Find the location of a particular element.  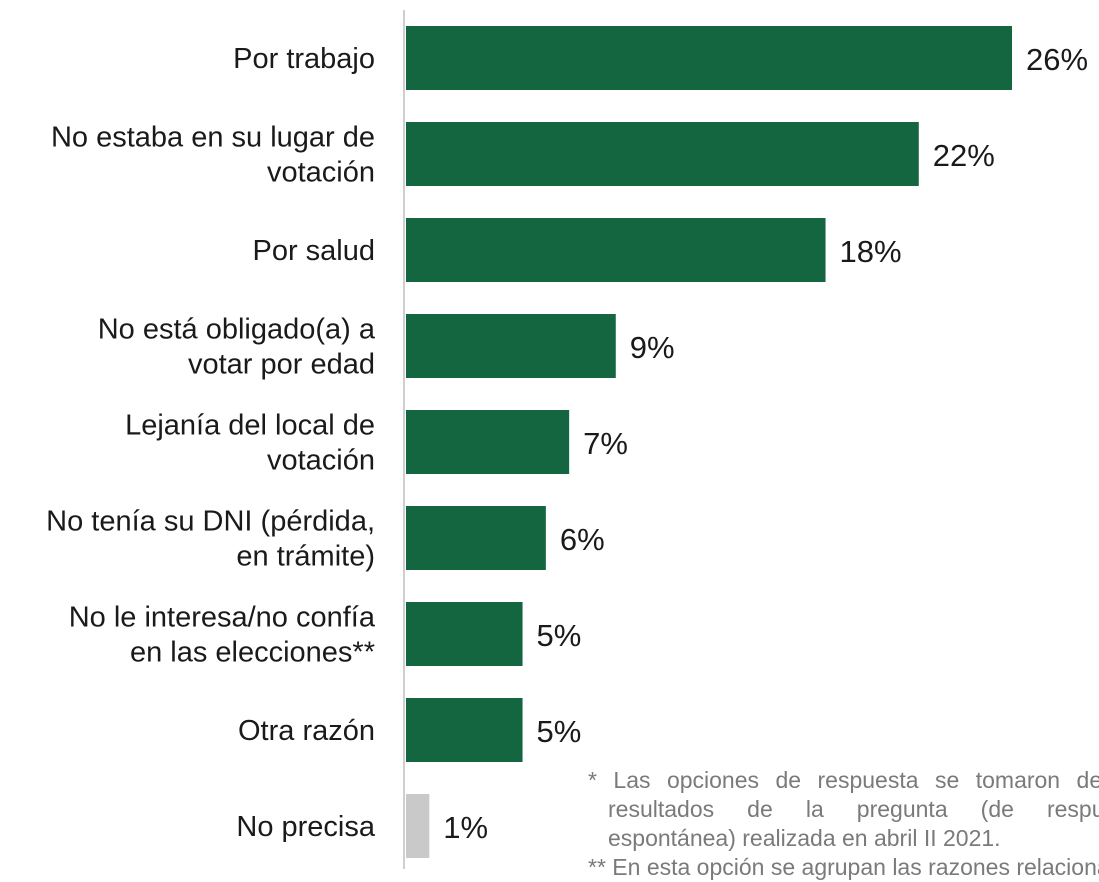

category-label-3-line-0: No está obligado(a) a is located at coordinates (237, 330).